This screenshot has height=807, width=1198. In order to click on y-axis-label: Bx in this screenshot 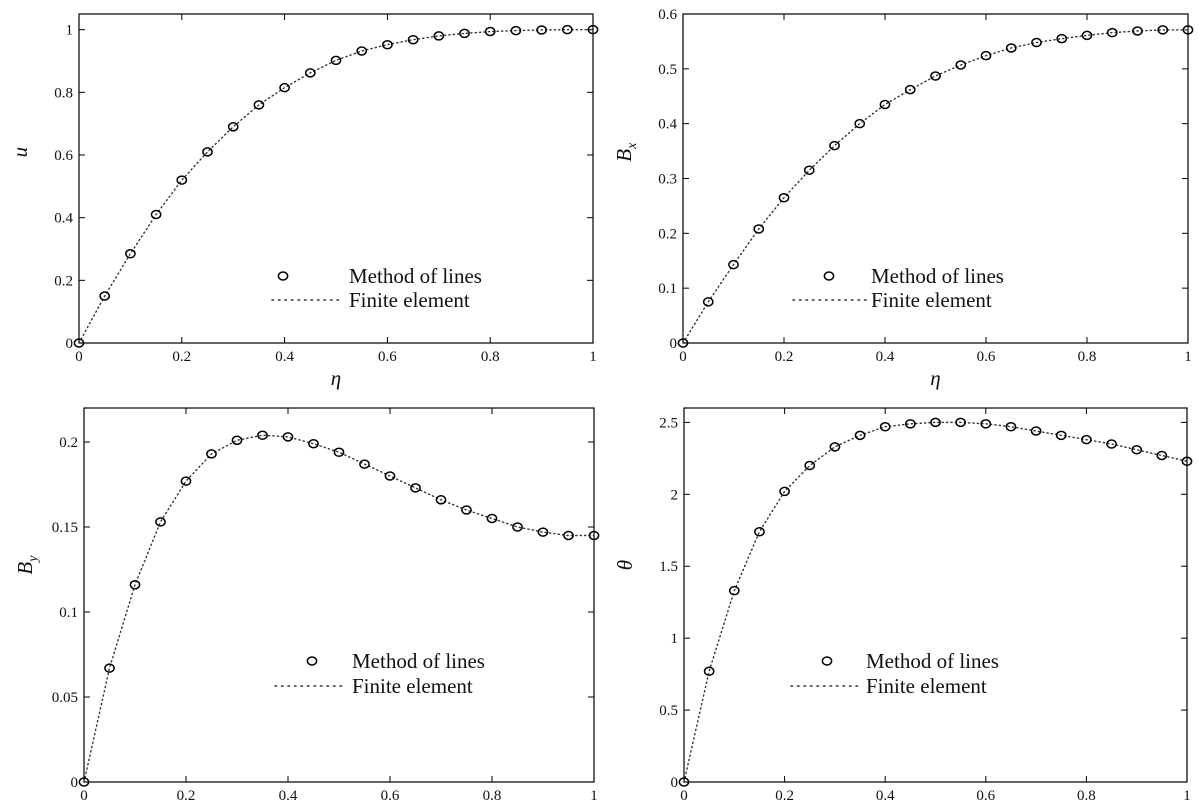, I will do `click(626, 152)`.